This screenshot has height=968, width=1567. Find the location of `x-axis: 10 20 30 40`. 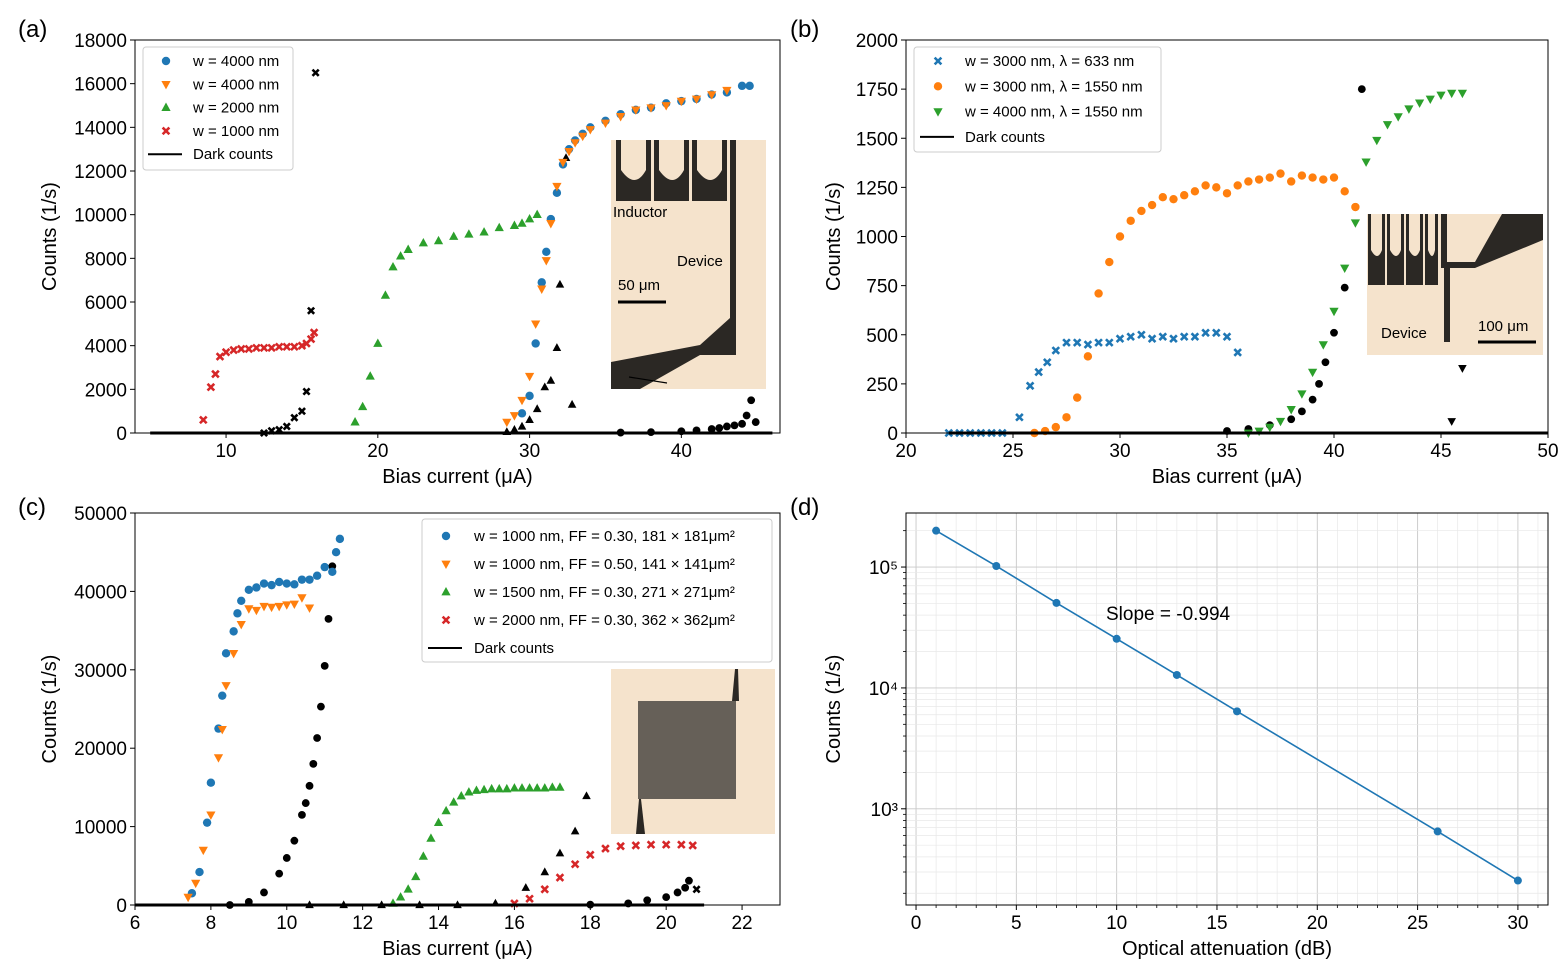

x-axis: 10 20 30 40 is located at coordinates (453, 447).